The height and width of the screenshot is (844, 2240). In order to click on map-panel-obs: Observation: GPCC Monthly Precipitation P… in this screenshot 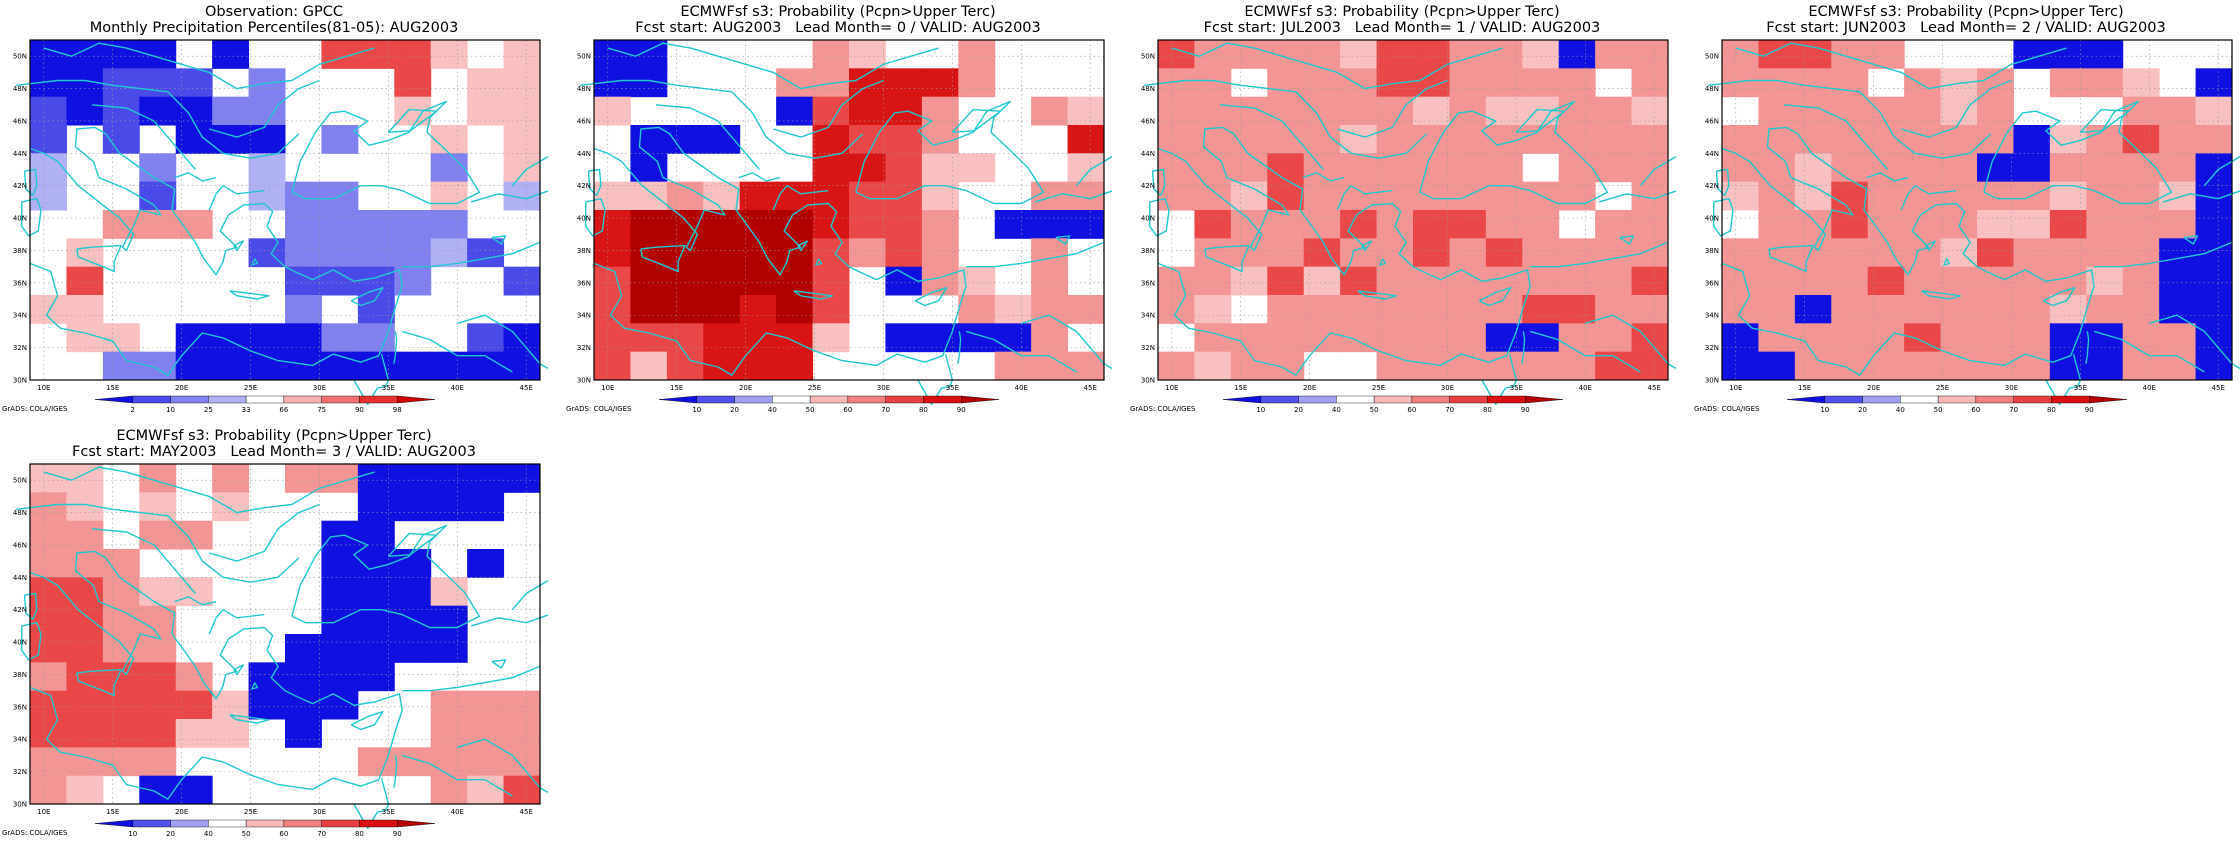, I will do `click(274, 210)`.